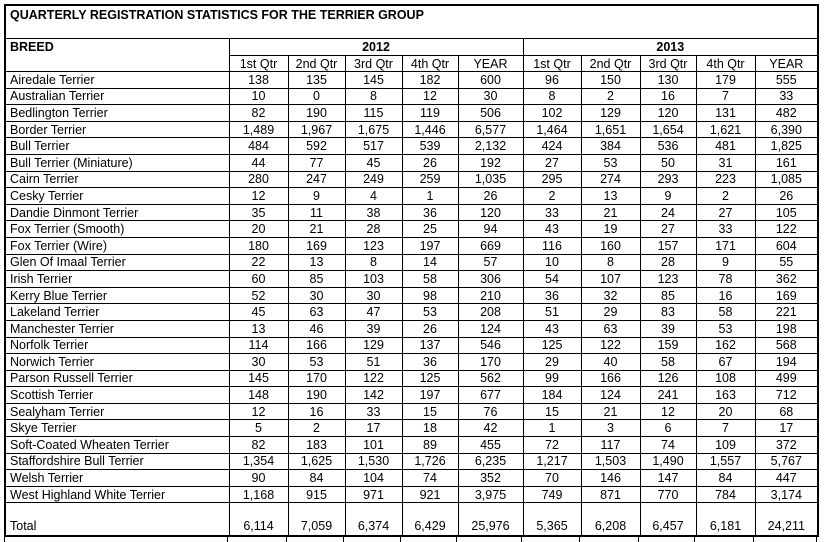  Describe the element at coordinates (725, 494) in the screenshot. I see `value-cell: 784` at that location.